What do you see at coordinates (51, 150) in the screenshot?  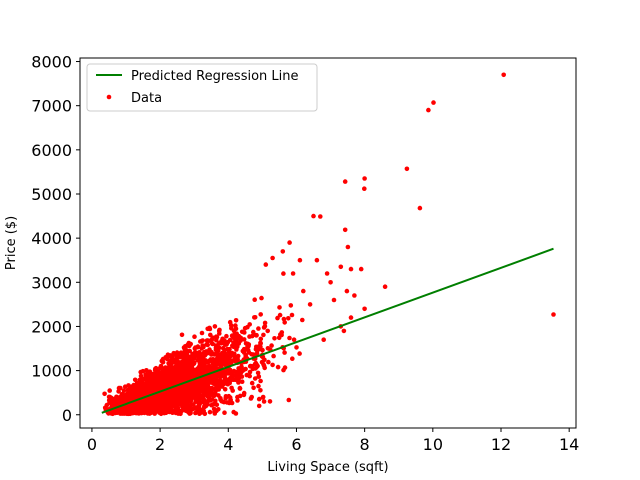 I see `y-tick-label: 6000` at bounding box center [51, 150].